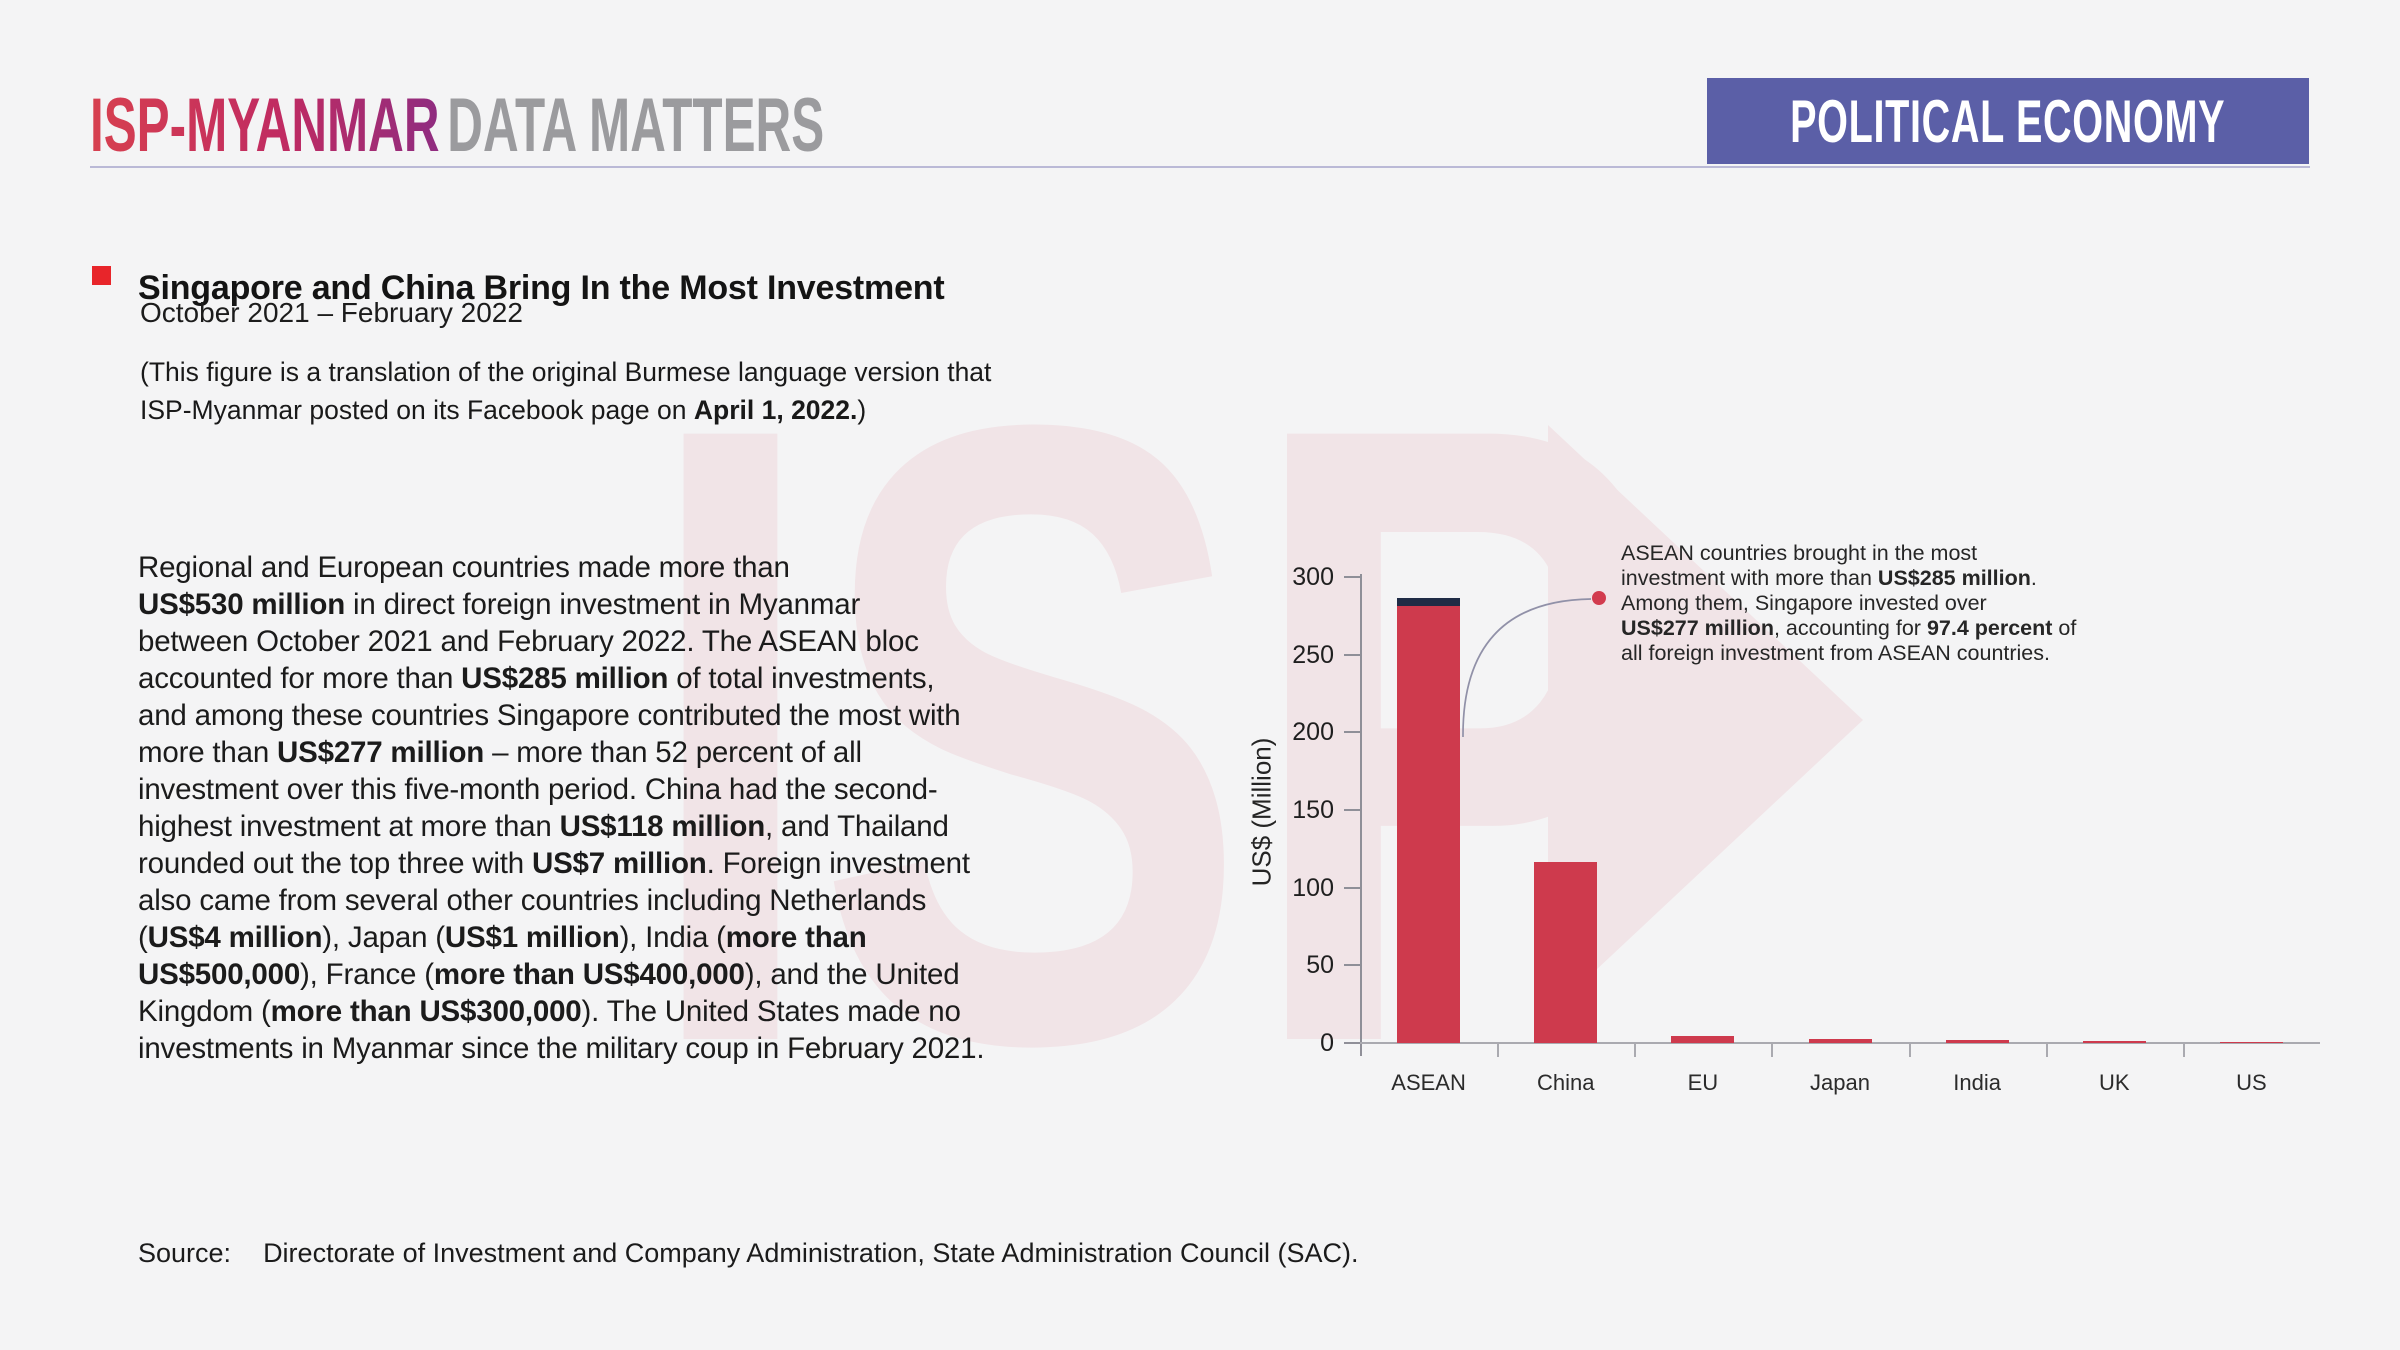  Describe the element at coordinates (1361, 815) in the screenshot. I see `y-axis-line` at that location.